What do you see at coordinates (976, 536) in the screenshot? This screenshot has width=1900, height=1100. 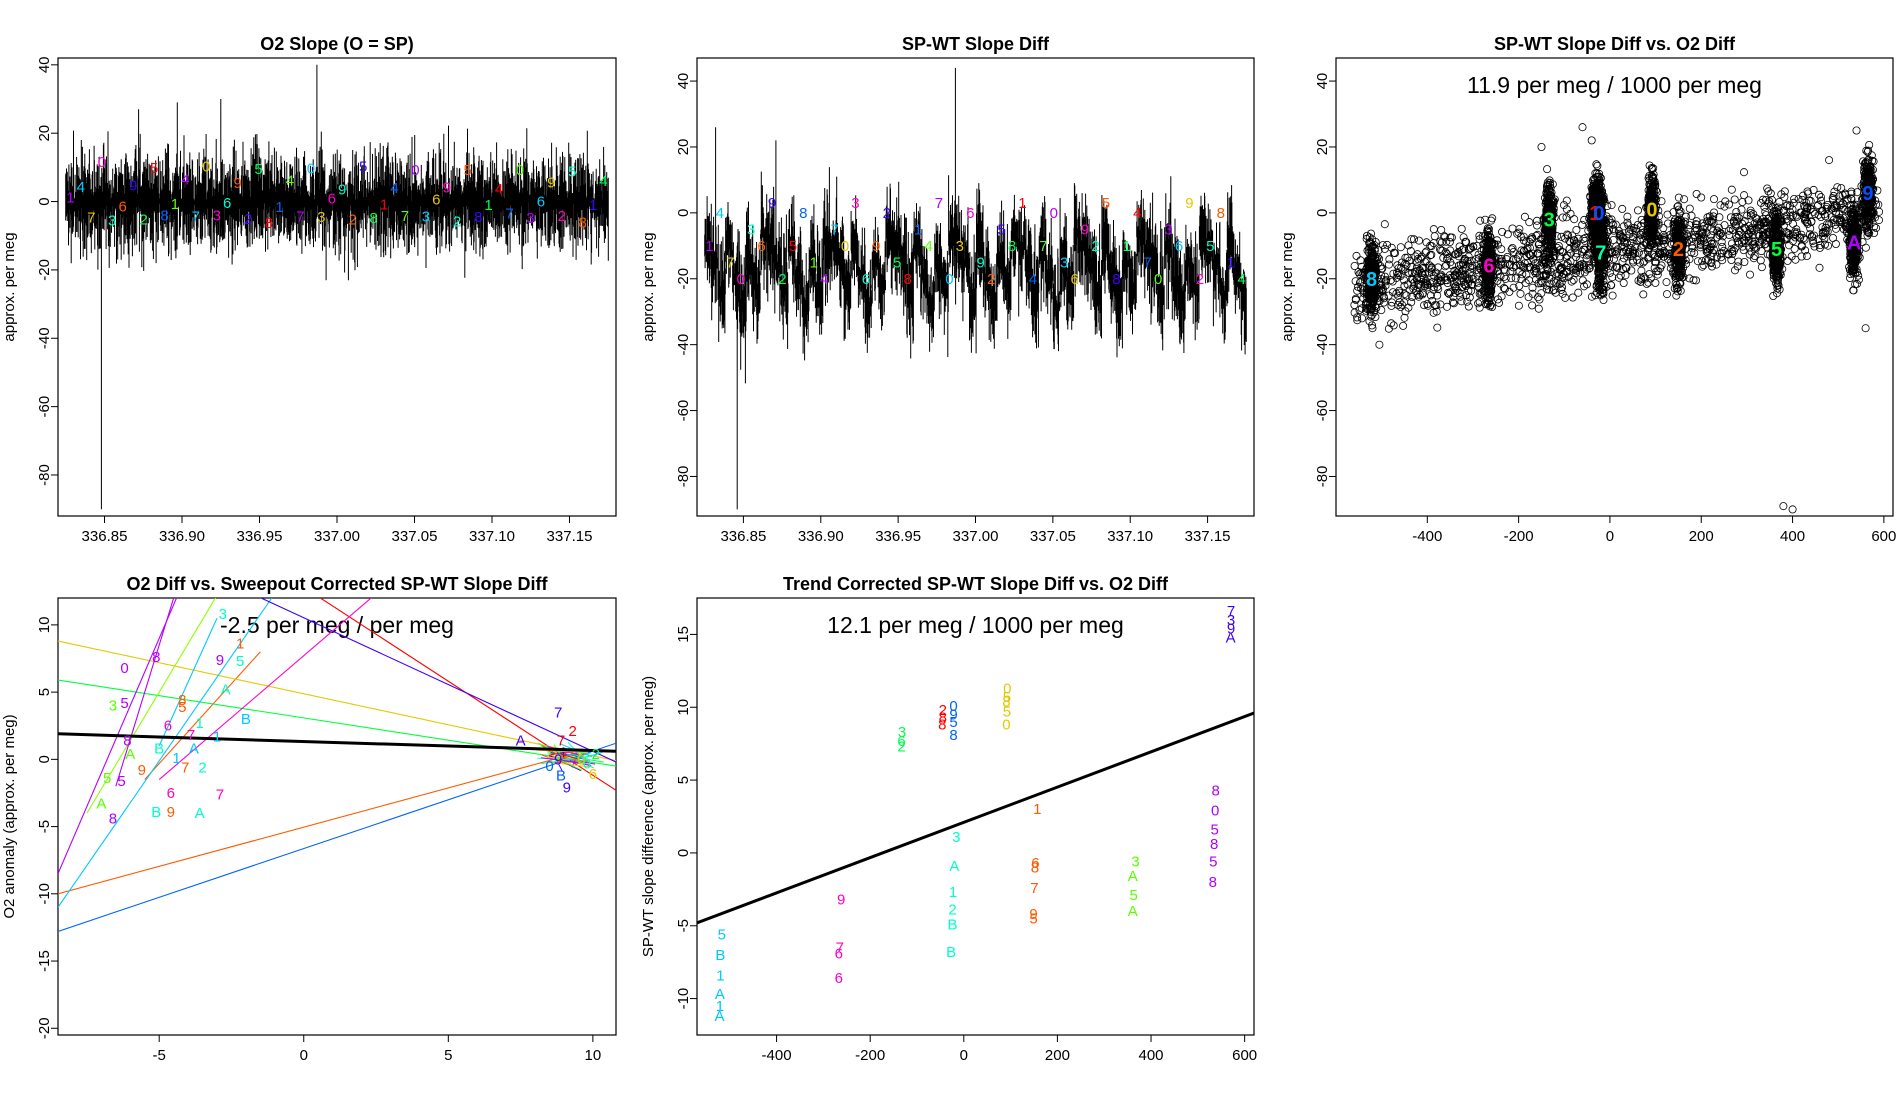 I see `x-tick-label: 337.00` at bounding box center [976, 536].